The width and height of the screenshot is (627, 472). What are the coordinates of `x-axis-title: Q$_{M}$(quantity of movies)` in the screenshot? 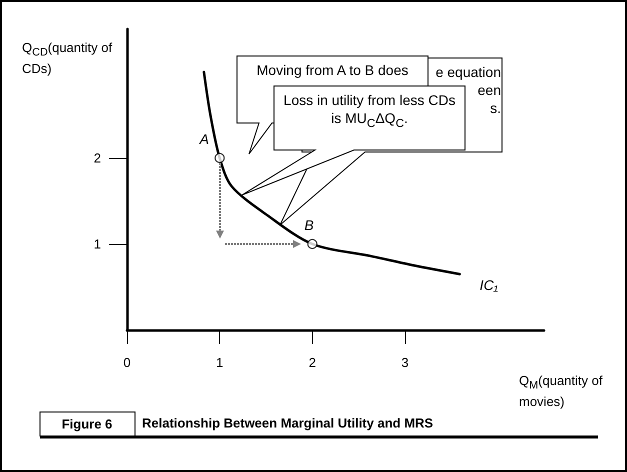 It's located at (561, 391).